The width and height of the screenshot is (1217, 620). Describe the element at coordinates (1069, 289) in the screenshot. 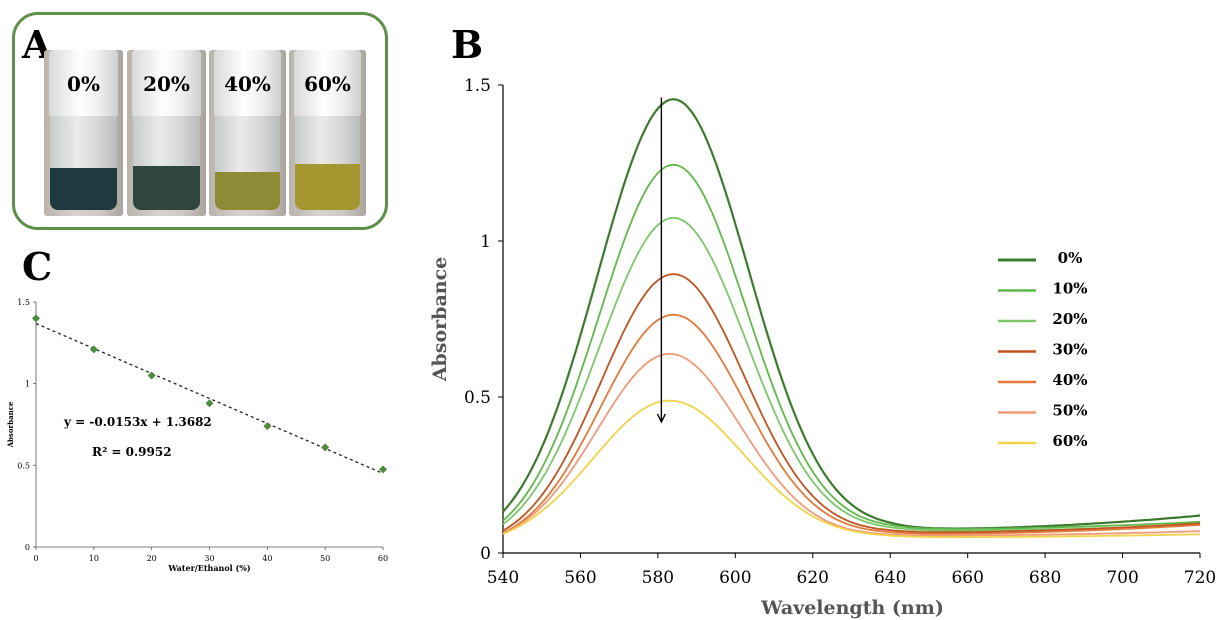

I see `legend-label: 10%` at that location.